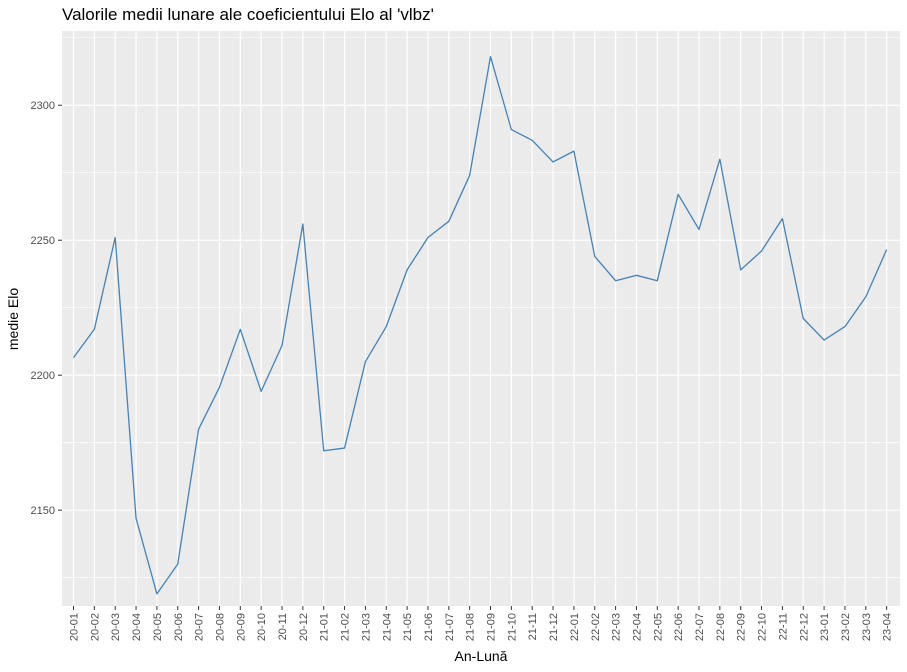  Describe the element at coordinates (116, 627) in the screenshot. I see `x-tick-label: 20-03` at that location.